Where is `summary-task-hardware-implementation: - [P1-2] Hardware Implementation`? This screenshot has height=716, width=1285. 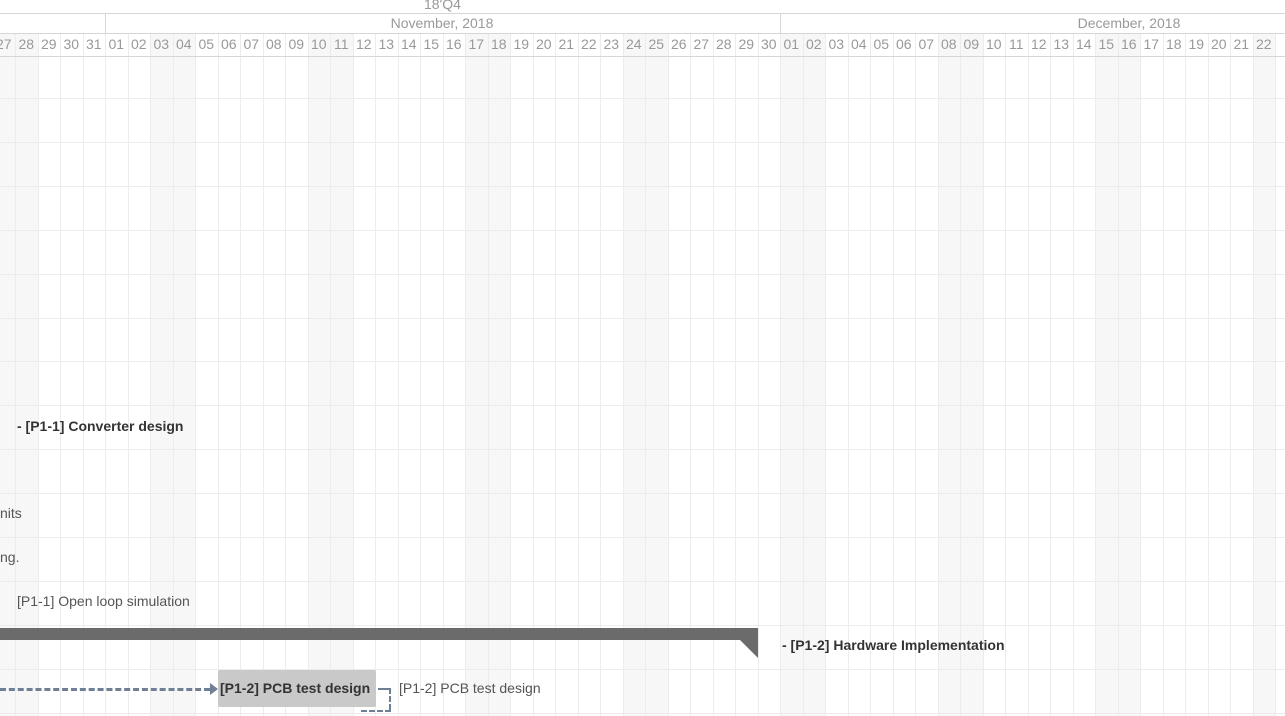
summary-task-hardware-implementation: - [P1-2] Hardware Implementation is located at coordinates (893, 645).